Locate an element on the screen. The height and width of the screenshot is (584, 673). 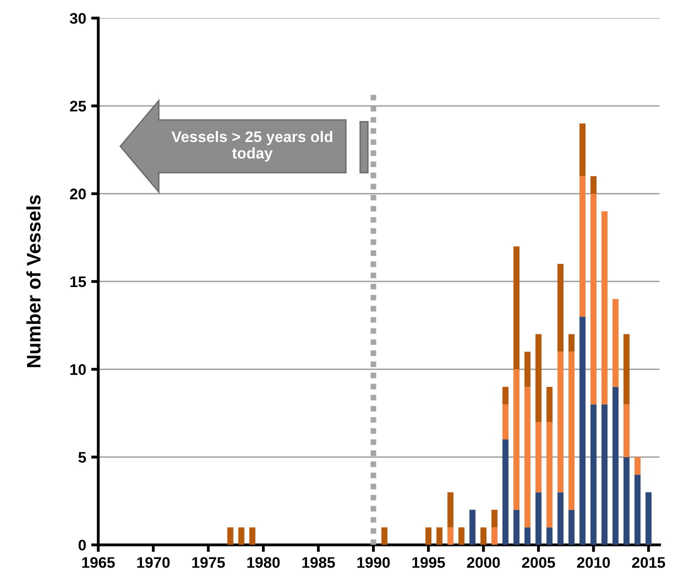
x-tick-label: 1975 is located at coordinates (208, 562).